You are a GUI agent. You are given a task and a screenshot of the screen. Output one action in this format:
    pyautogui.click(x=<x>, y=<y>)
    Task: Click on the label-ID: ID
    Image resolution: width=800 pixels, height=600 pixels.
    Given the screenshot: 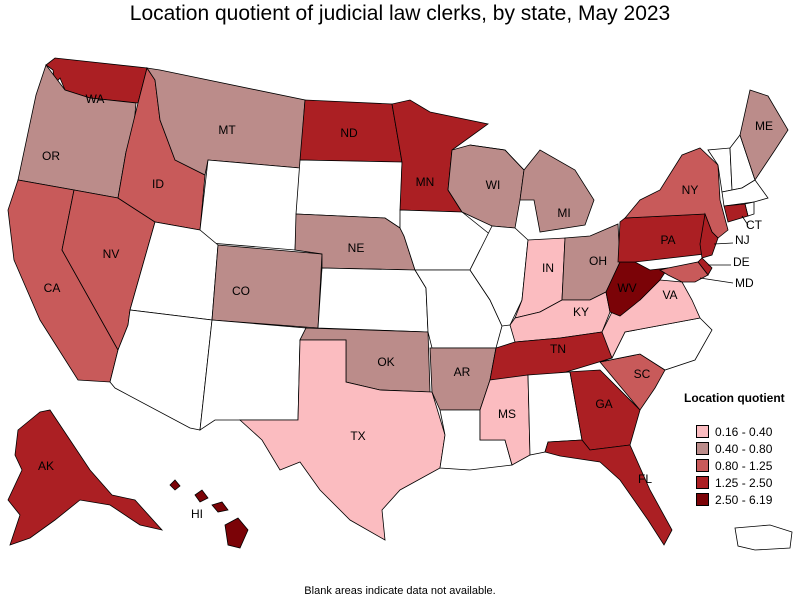 What is the action you would take?
    pyautogui.click(x=158, y=184)
    